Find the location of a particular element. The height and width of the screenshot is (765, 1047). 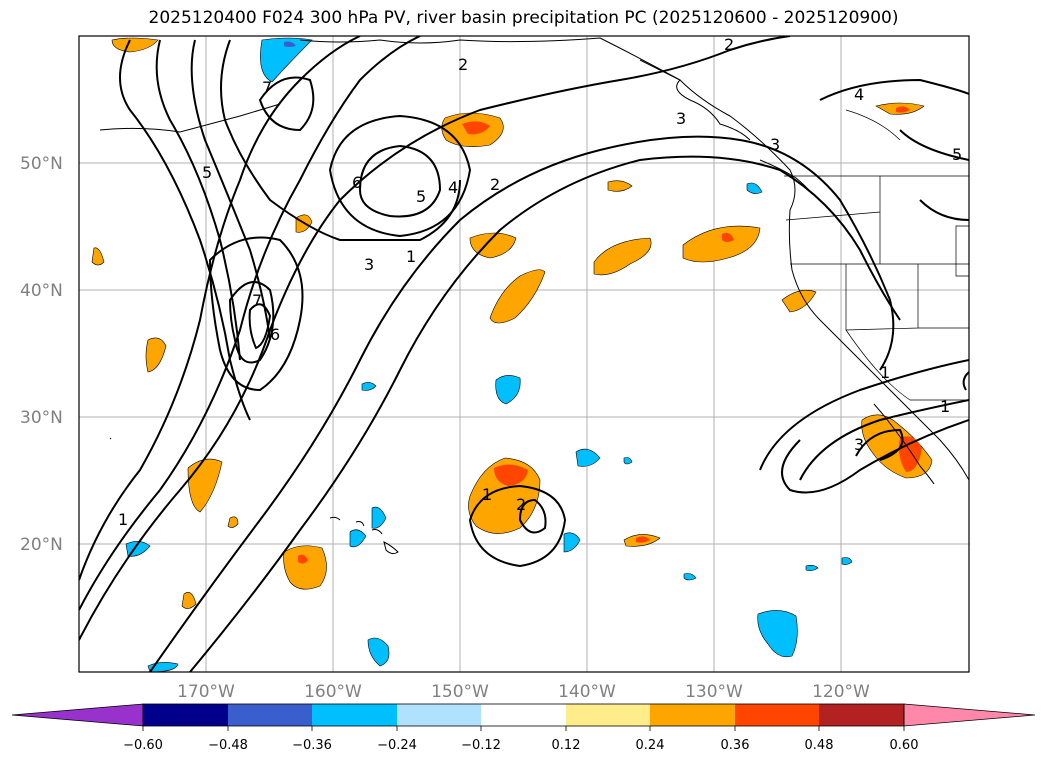

colorbar-right-extension is located at coordinates (969, 715).